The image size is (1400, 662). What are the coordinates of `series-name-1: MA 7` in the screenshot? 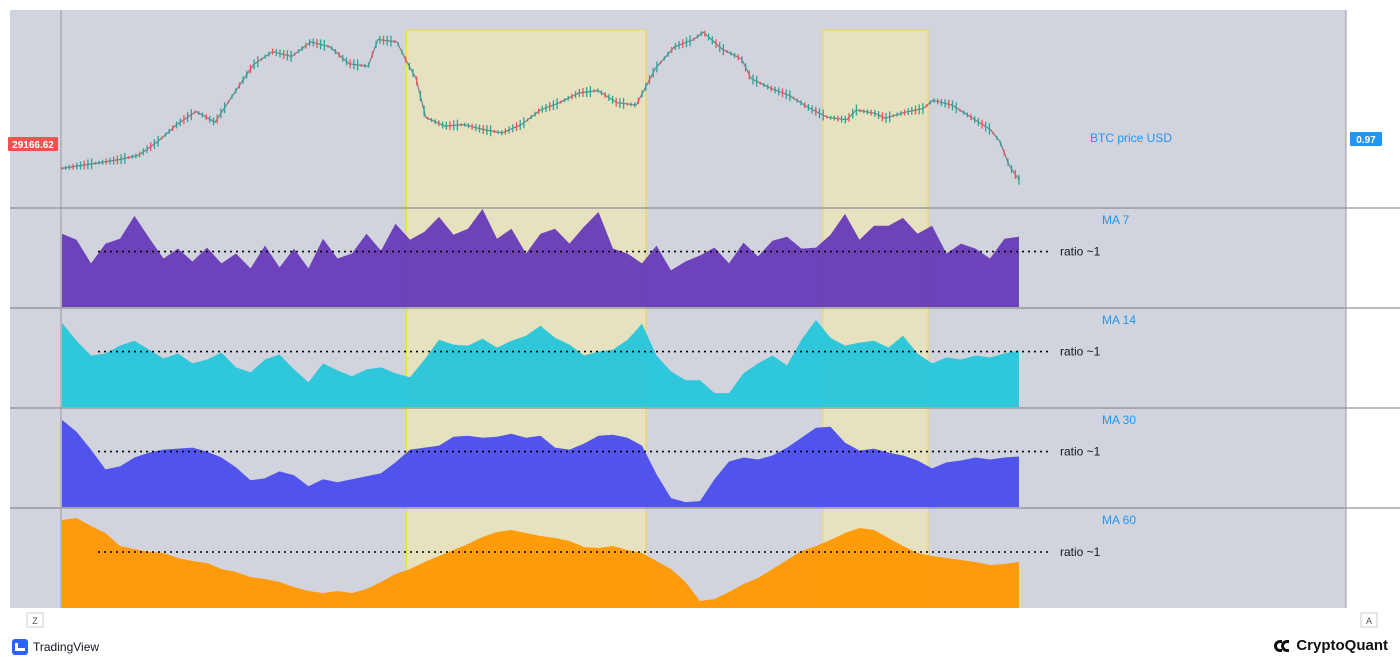 It's located at (1116, 220).